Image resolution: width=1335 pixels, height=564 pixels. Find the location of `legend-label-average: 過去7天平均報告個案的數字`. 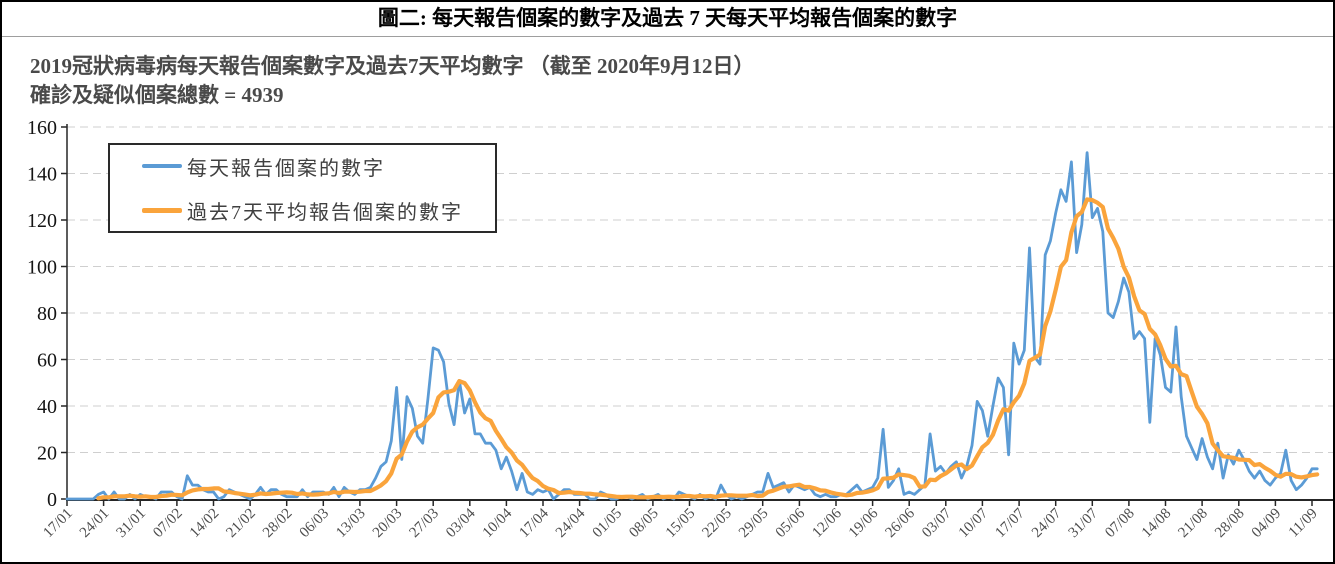

legend-label-average: 過去7天平均報告個案的數字 is located at coordinates (325, 212).